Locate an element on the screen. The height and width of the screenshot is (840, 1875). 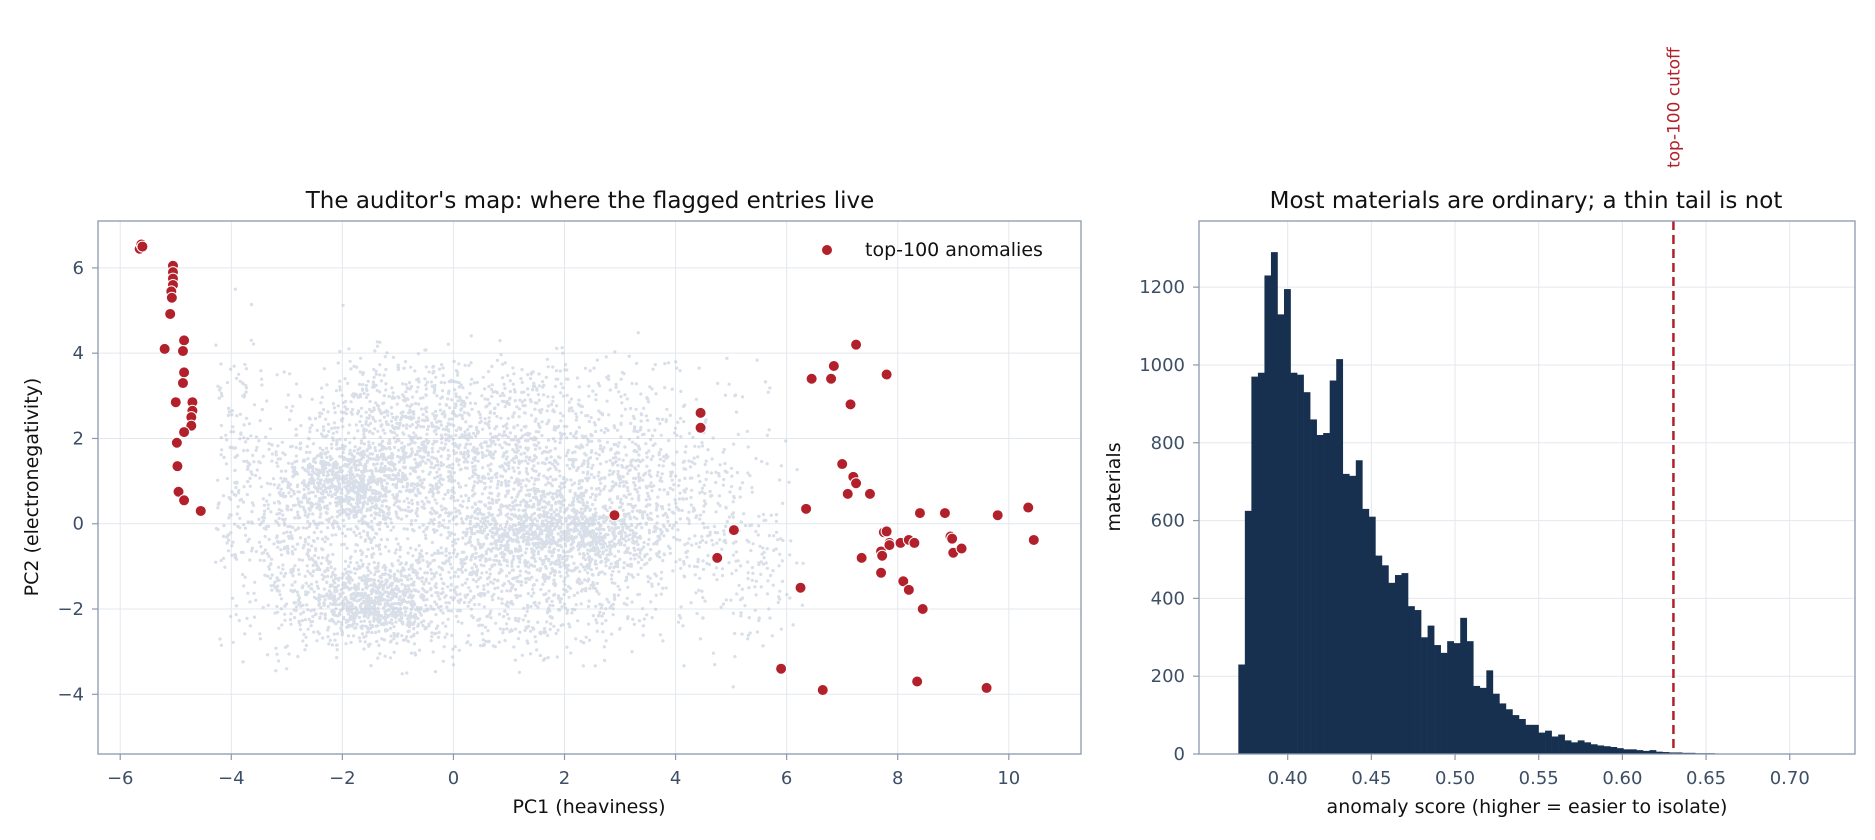
legend-label-anomaly: top-100 anomalies is located at coordinates (954, 250).